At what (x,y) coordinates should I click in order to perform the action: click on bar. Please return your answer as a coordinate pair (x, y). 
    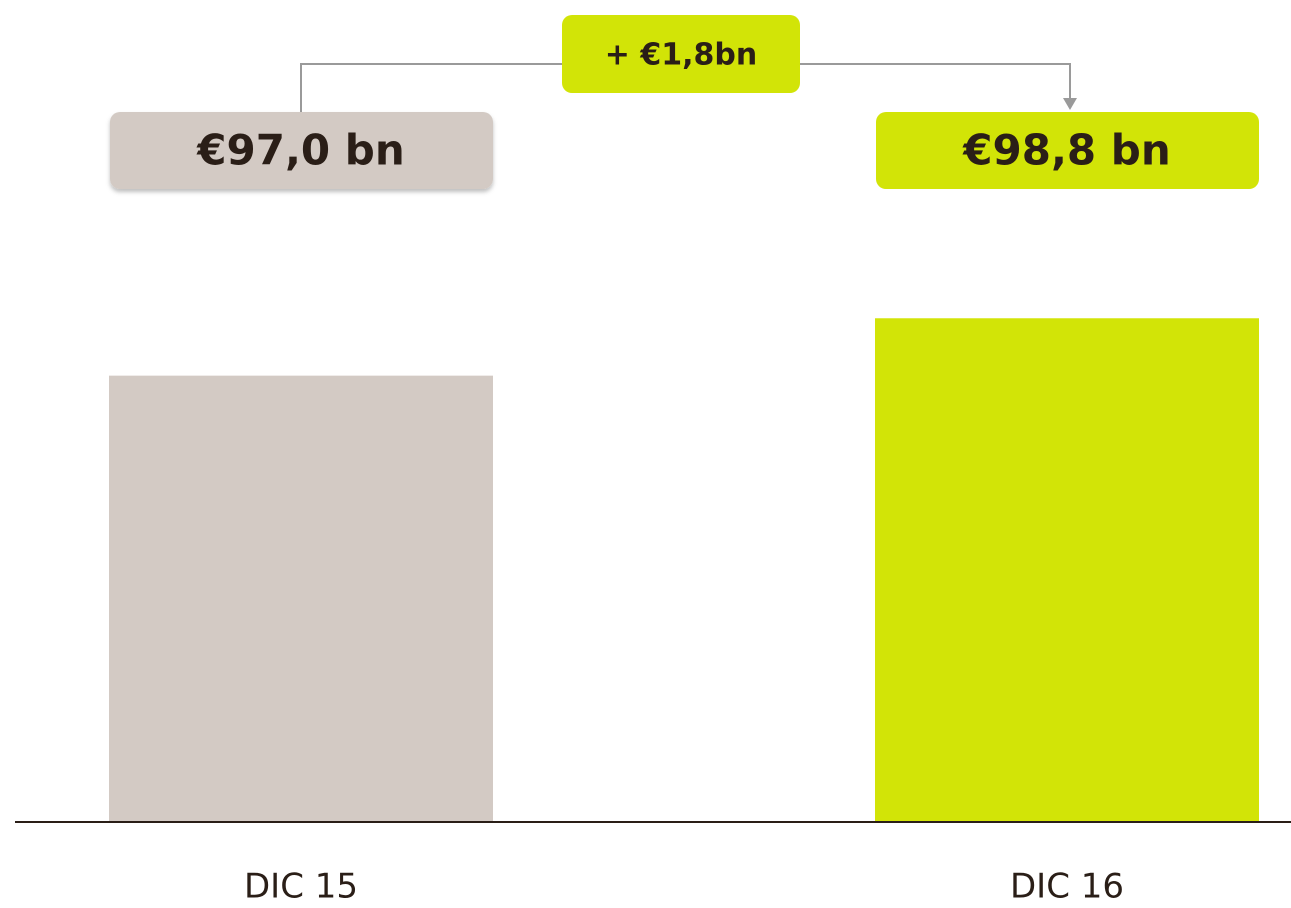
    Looking at the image, I should click on (301, 598).